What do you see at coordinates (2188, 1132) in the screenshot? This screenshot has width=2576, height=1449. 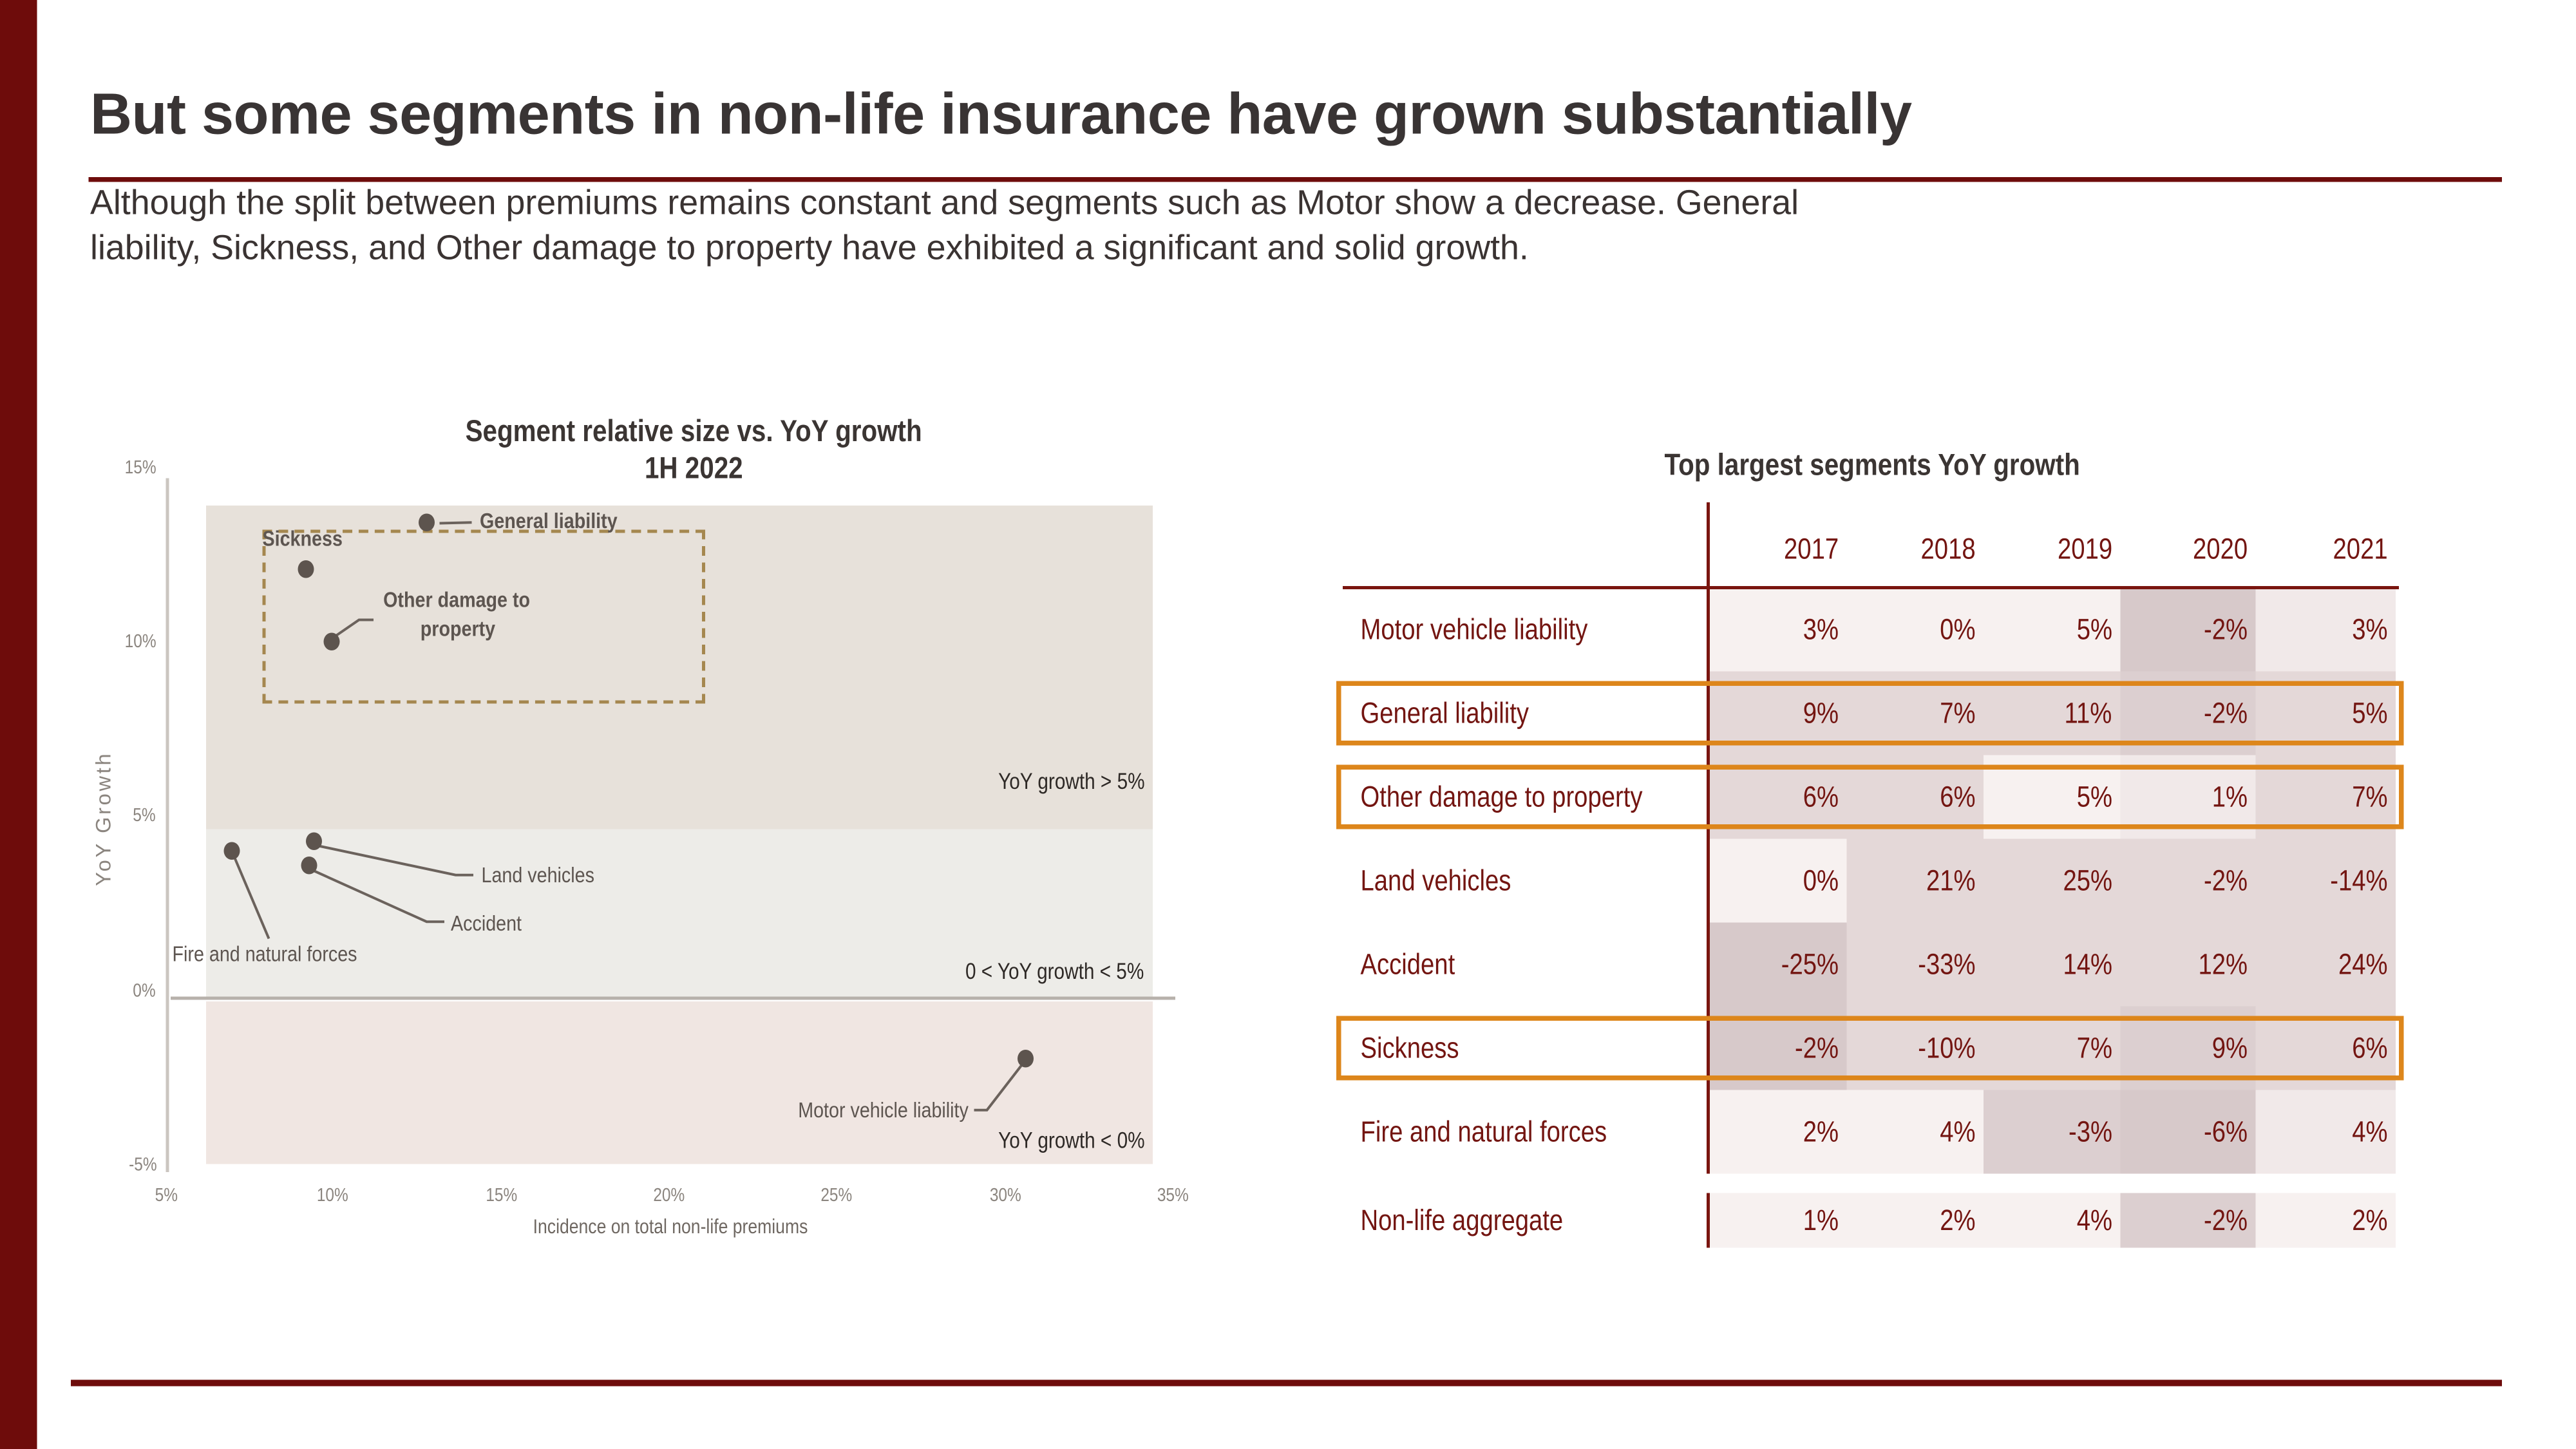 I see `table-cell: -6%` at bounding box center [2188, 1132].